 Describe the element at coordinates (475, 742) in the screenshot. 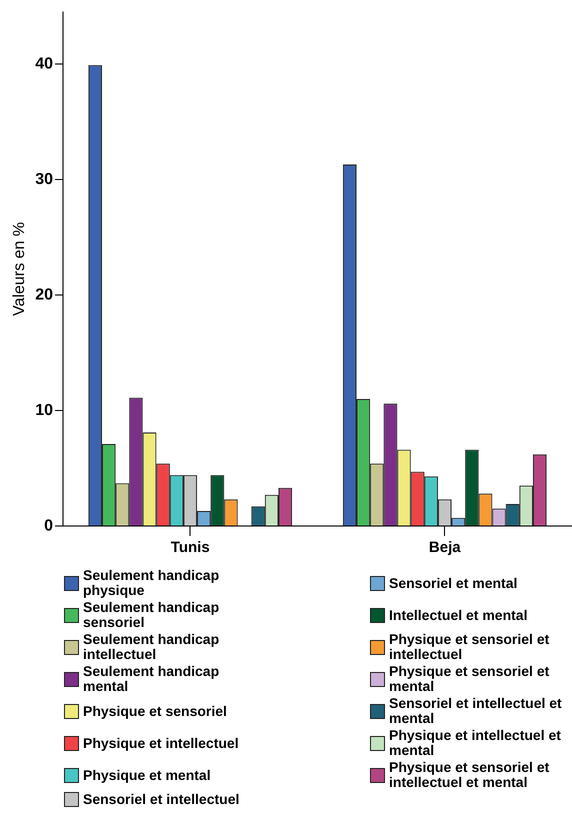

I see `legend-label: Physique et intellectuel et mental` at that location.